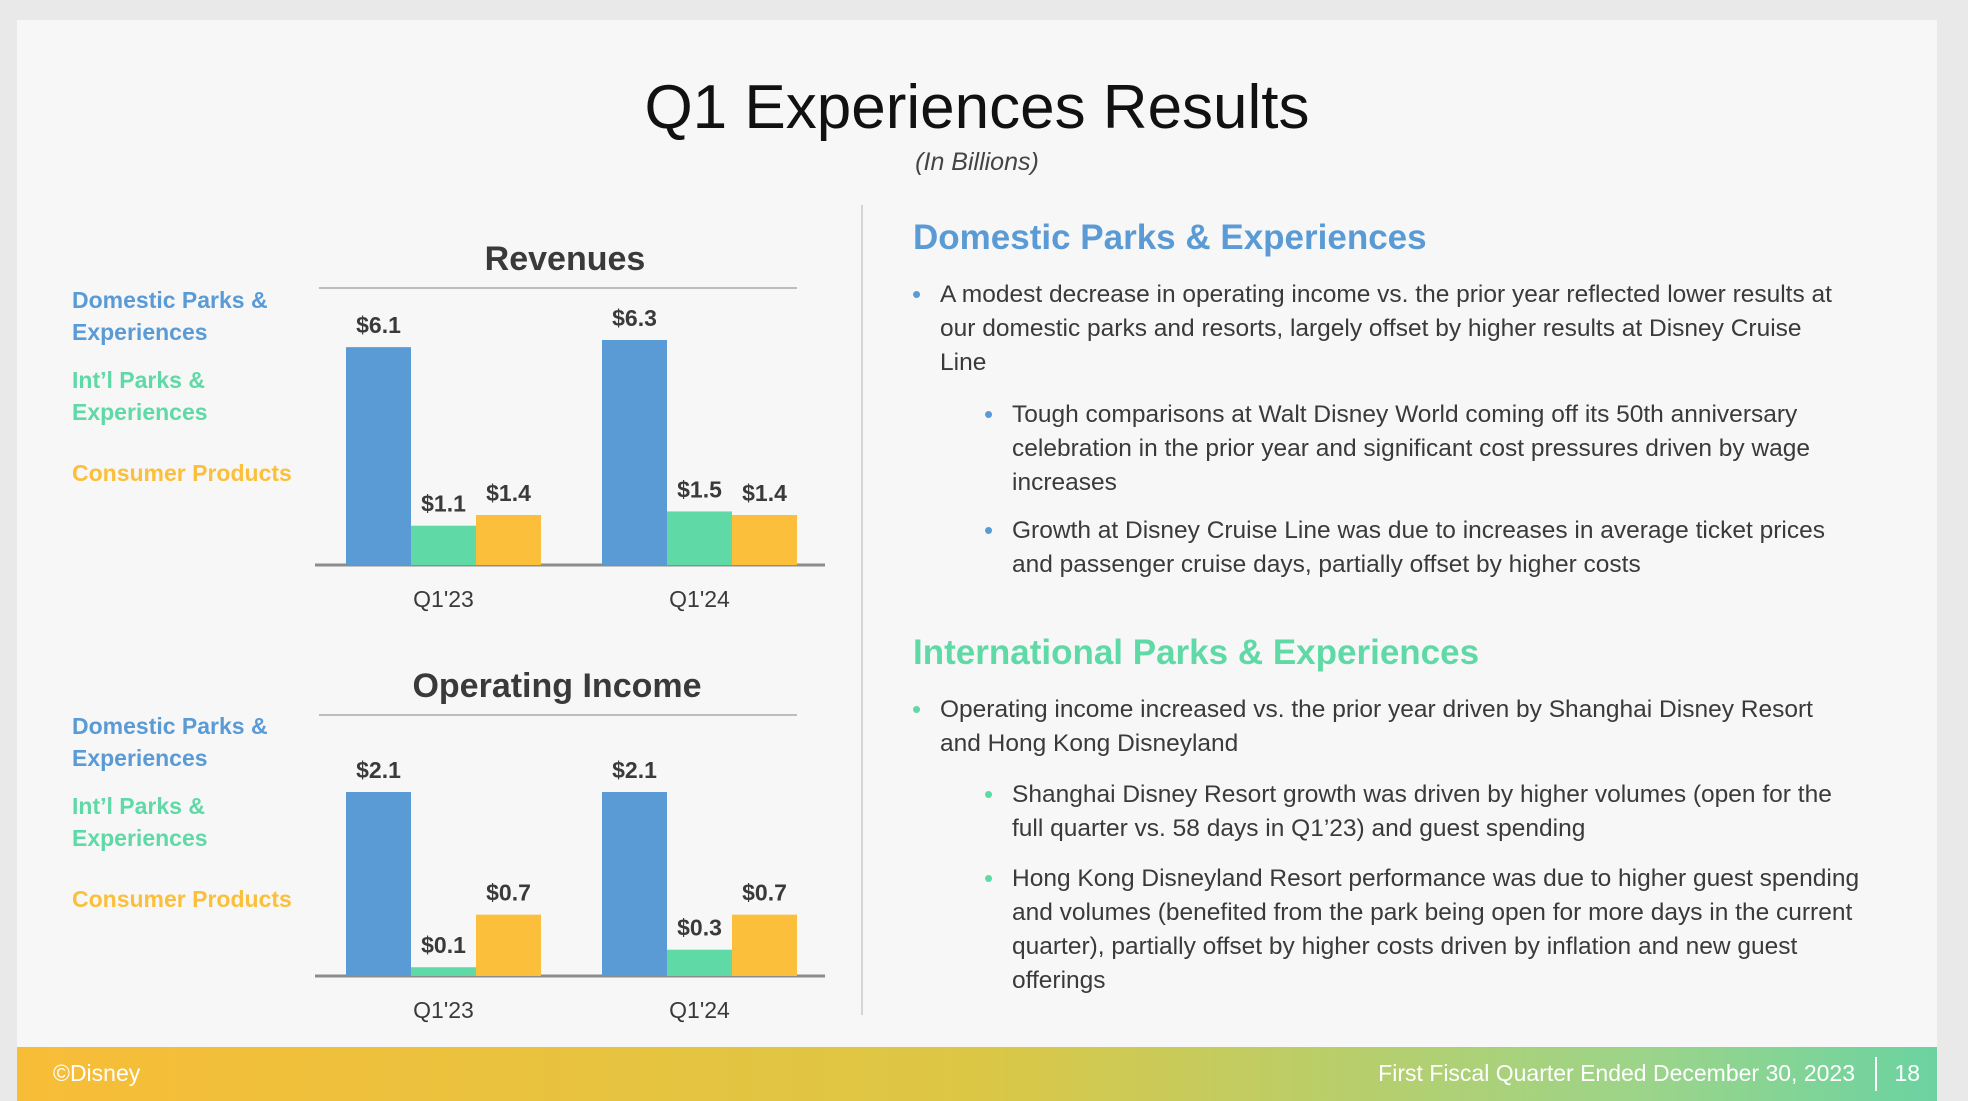 This screenshot has width=1968, height=1101. Describe the element at coordinates (1196, 652) in the screenshot. I see `intl-section-heading: International Parks & Experiences` at that location.